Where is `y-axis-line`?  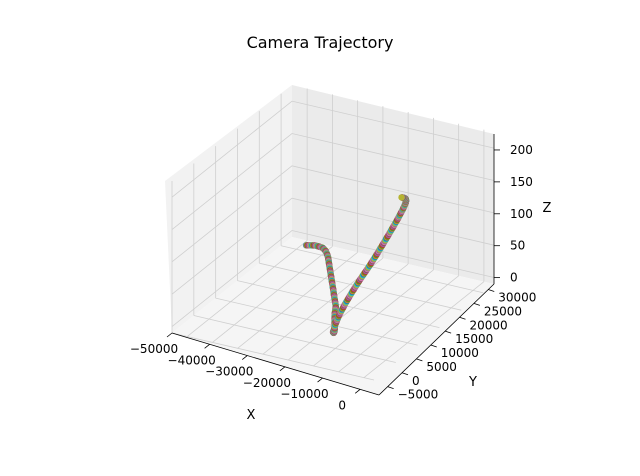
y-axis-line is located at coordinates (436, 339).